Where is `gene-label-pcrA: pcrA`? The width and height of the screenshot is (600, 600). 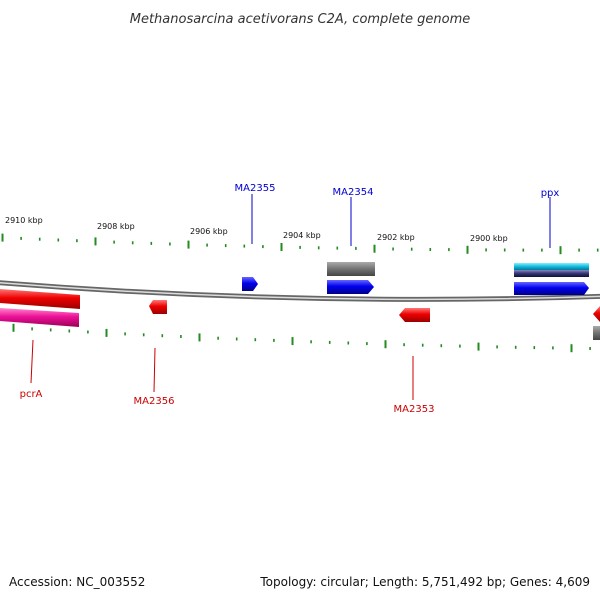
gene-label-pcrA: pcrA is located at coordinates (31, 394).